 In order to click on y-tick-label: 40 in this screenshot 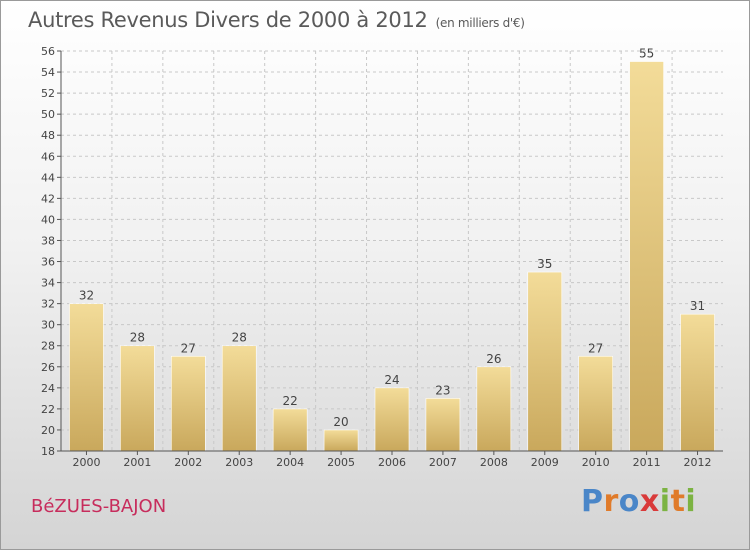, I will do `click(48, 219)`.